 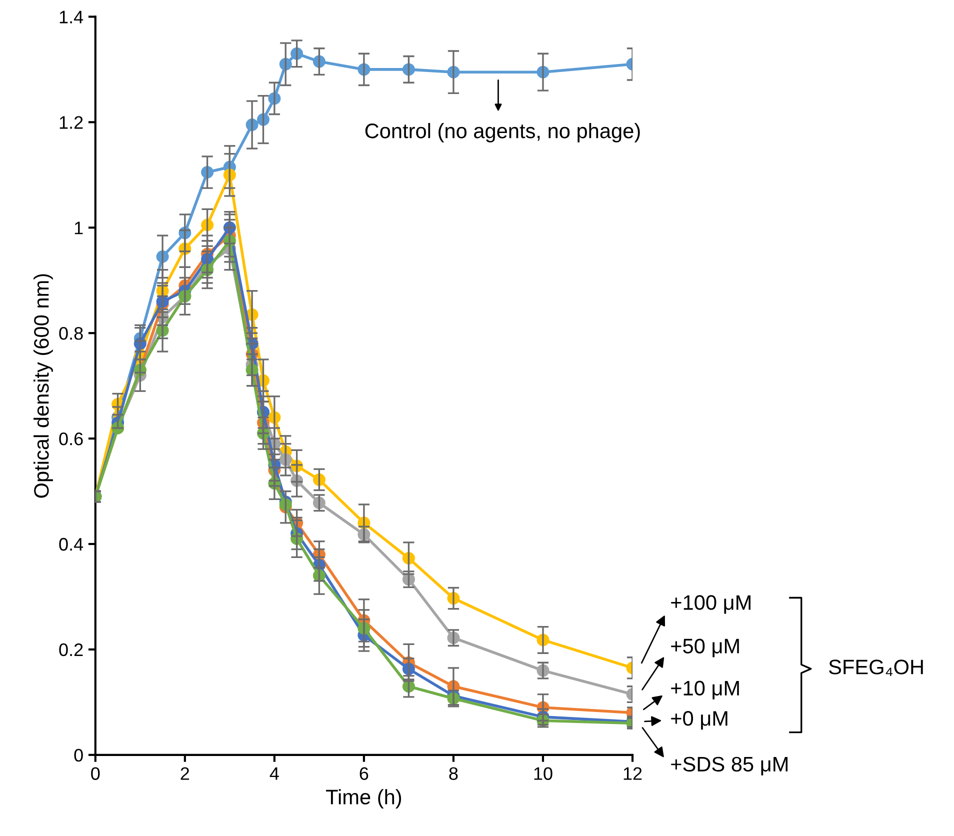 What do you see at coordinates (705, 690) in the screenshot?
I see `series-label: +10 μM` at bounding box center [705, 690].